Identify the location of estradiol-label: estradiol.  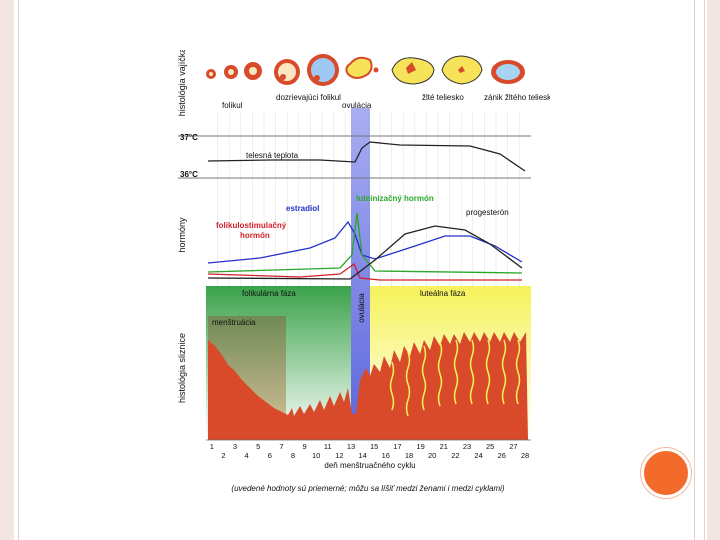
(302, 208).